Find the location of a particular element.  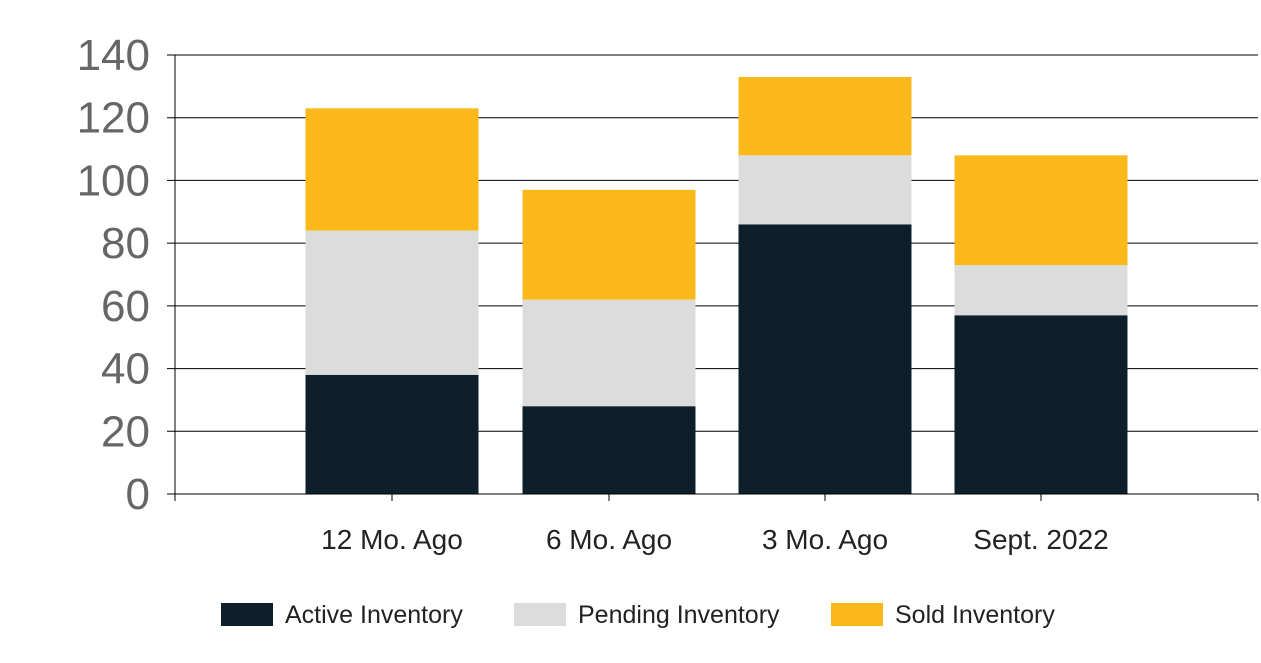

y-tick-labels: 0 20 40 60 80 100 120 140 is located at coordinates (113, 275).